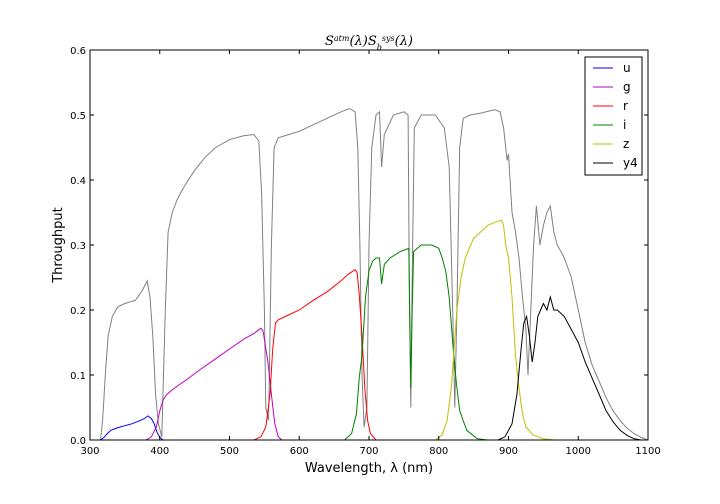 The image size is (720, 504). Describe the element at coordinates (214, 384) in the screenshot. I see `series-line-g` at that location.